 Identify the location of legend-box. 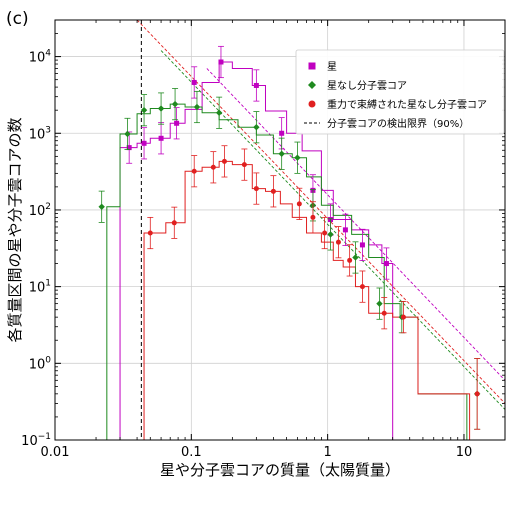
(400, 92).